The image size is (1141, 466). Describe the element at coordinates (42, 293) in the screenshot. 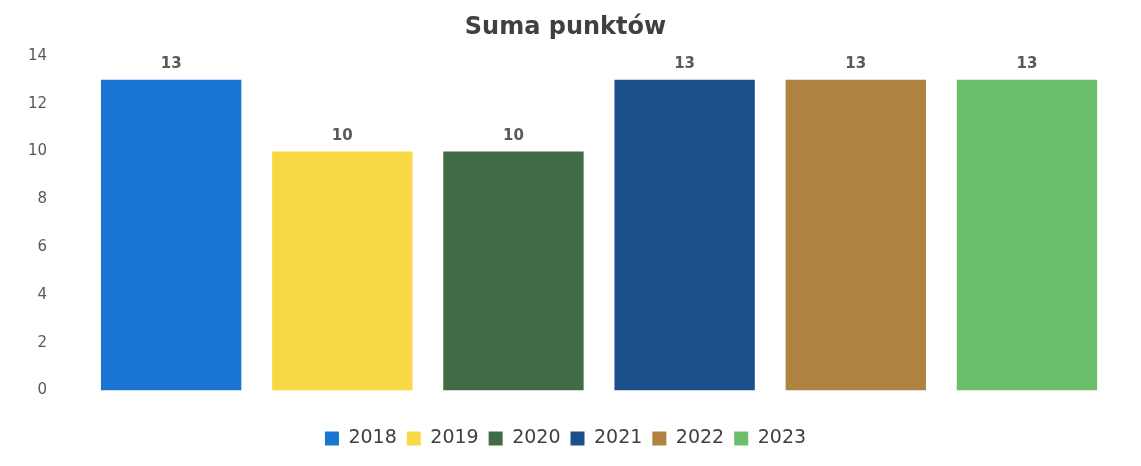

I see `y-tick-label: 4` at that location.